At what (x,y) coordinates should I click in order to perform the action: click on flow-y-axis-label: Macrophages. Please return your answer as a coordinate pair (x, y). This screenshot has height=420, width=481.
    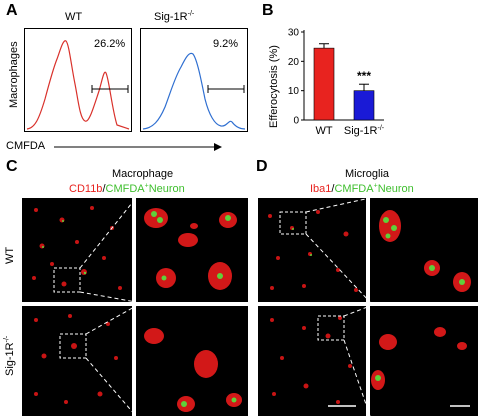
    Looking at the image, I should click on (14, 74).